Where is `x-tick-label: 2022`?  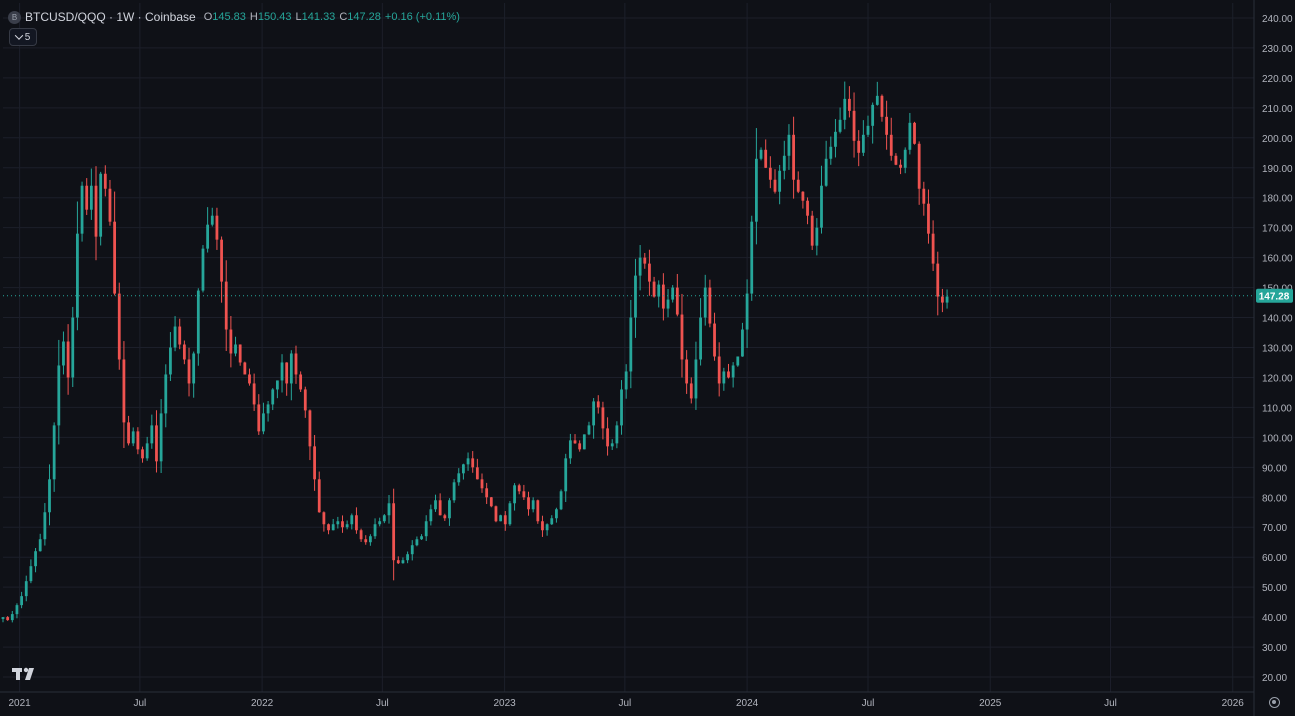 x-tick-label: 2022 is located at coordinates (262, 703).